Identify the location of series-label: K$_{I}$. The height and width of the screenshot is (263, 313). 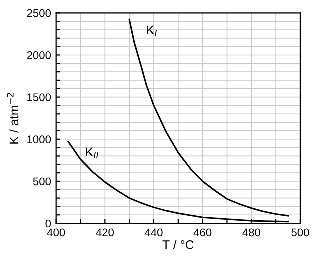
(152, 31).